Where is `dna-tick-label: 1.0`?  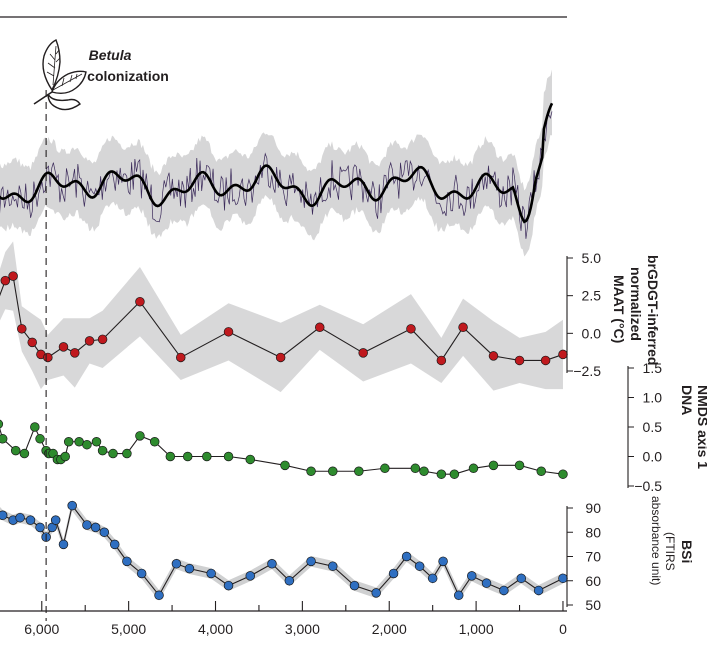
dna-tick-label: 1.0 is located at coordinates (653, 398).